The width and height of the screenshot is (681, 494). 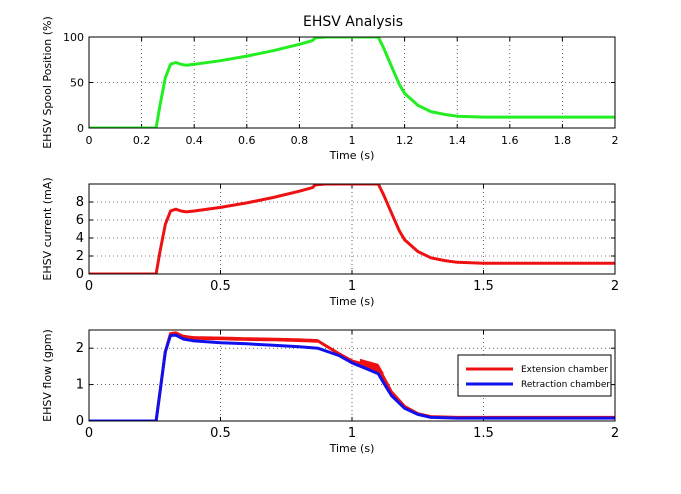 What do you see at coordinates (405, 140) in the screenshot?
I see `x-tick-label: 1.2` at bounding box center [405, 140].